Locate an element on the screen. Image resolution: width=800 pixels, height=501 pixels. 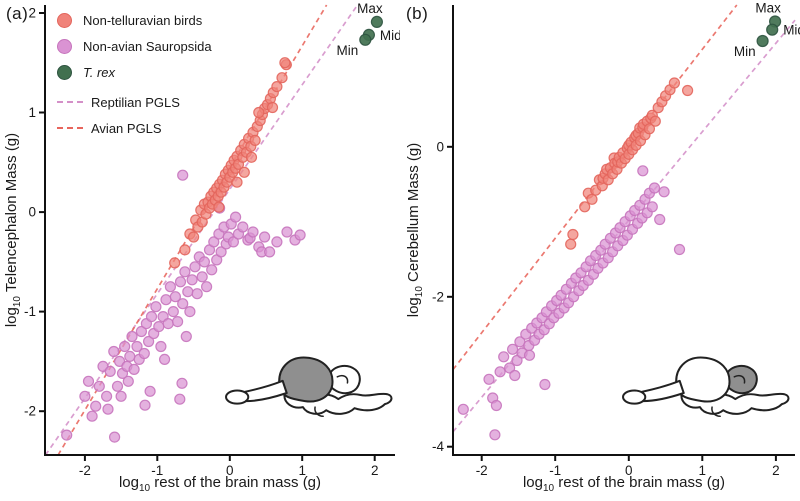
non-avian-sauropsida-swatch-icon is located at coordinates (64, 46).